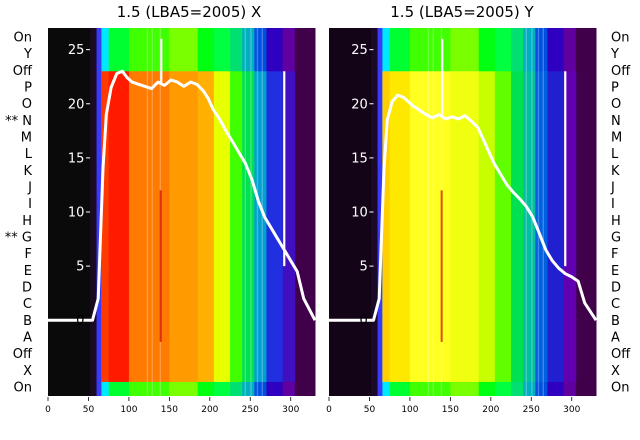  Describe the element at coordinates (615, 304) in the screenshot. I see `side-label-right: C` at that location.